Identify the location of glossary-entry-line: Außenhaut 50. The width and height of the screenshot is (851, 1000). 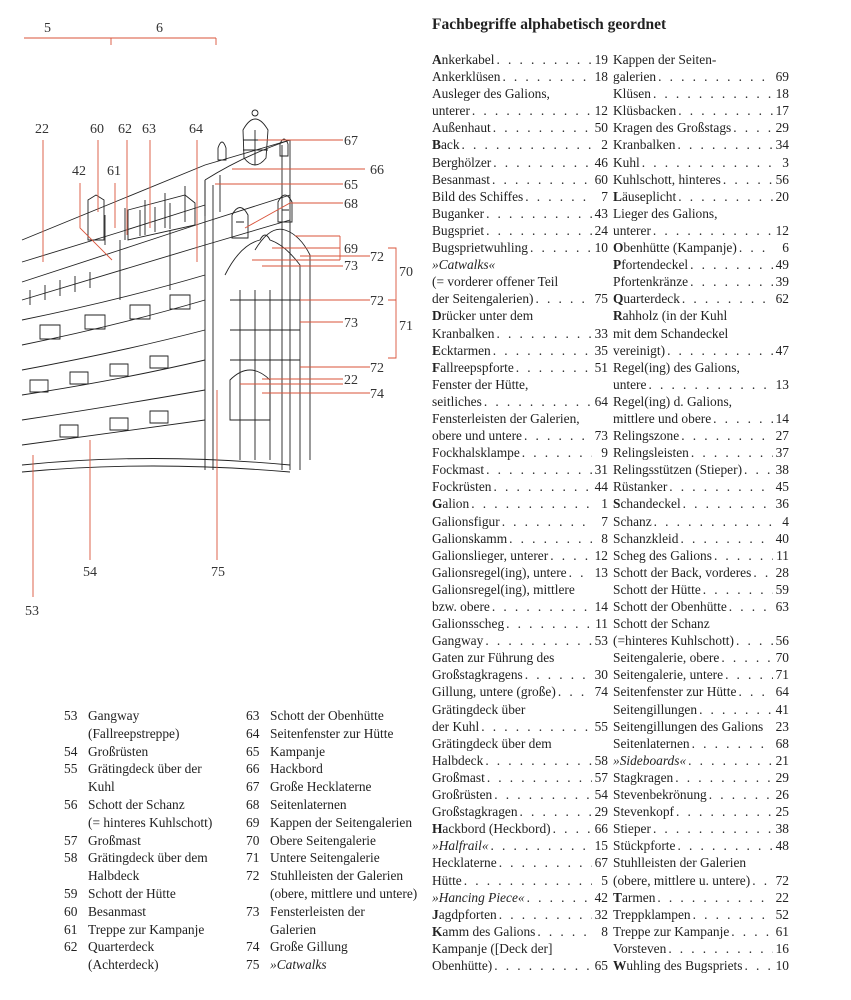
(520, 127).